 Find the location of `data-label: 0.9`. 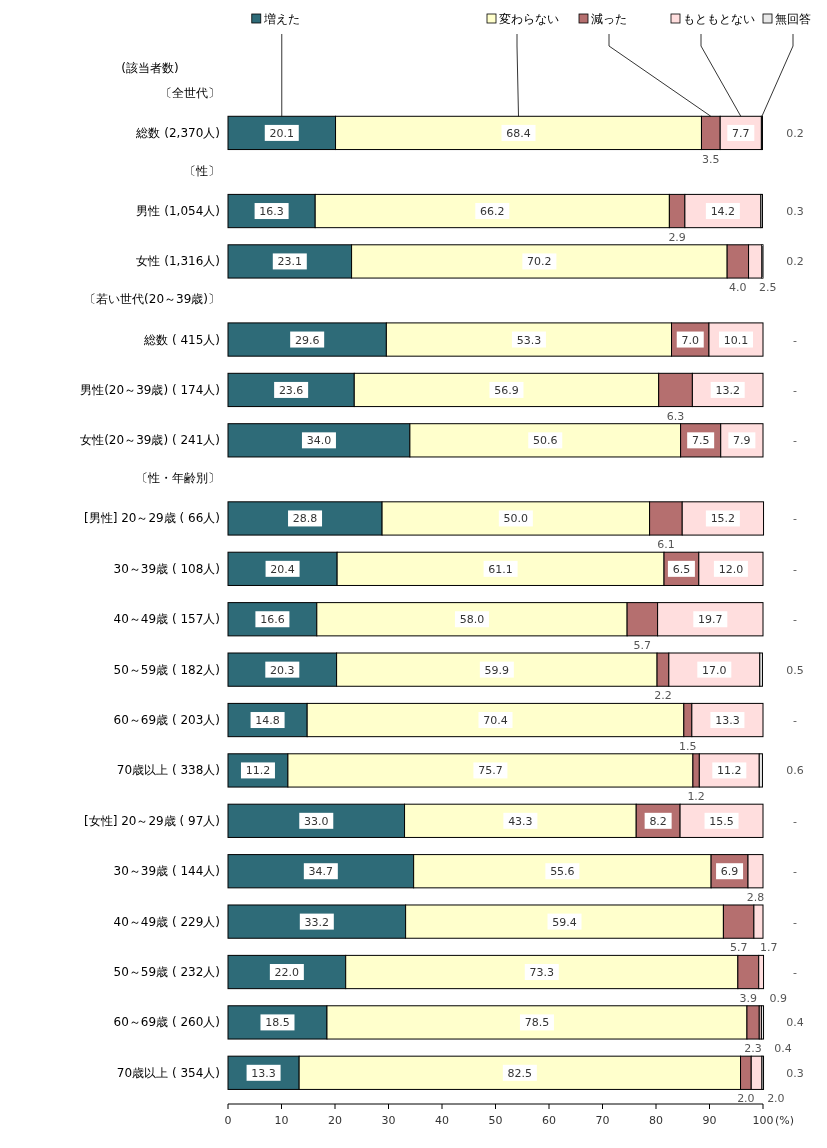

data-label: 0.9 is located at coordinates (778, 998).